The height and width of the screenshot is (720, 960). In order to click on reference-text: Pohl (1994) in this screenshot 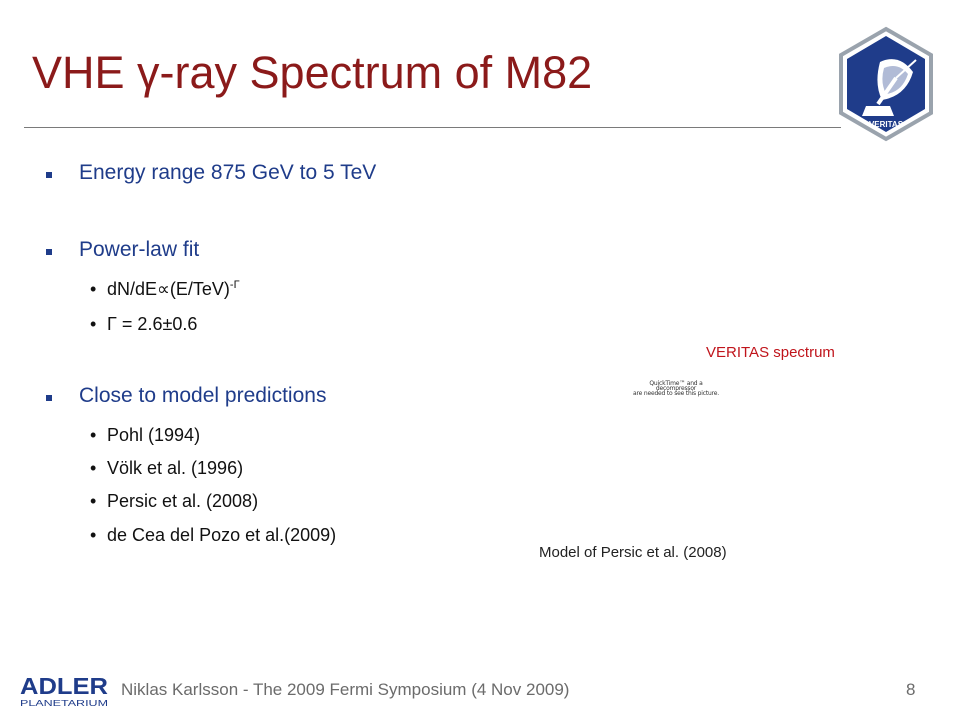, I will do `click(154, 435)`.